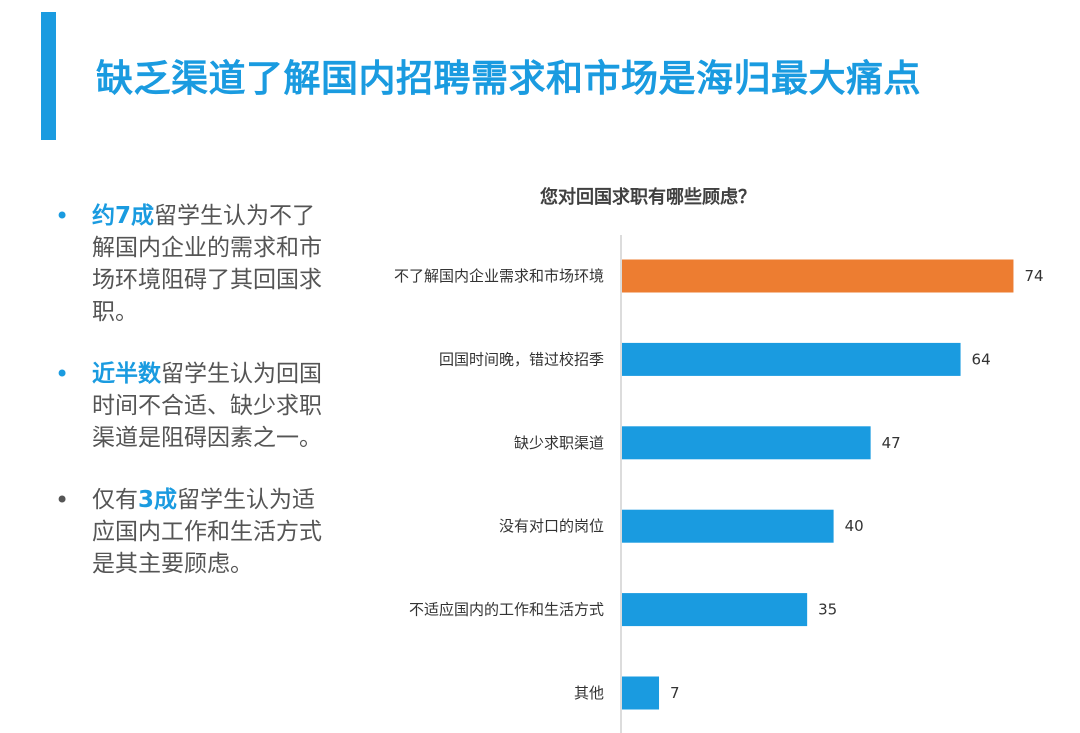  Describe the element at coordinates (559, 443) in the screenshot. I see `category-label: 缺少求职渠道` at that location.